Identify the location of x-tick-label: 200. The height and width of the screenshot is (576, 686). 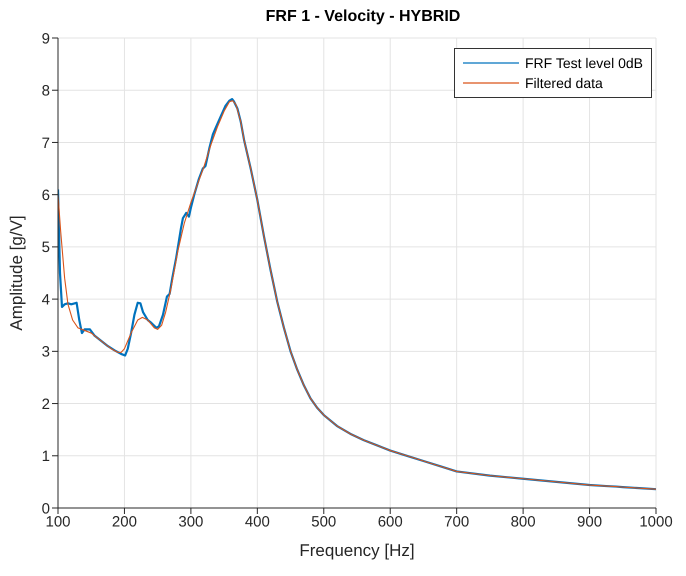
(124, 522).